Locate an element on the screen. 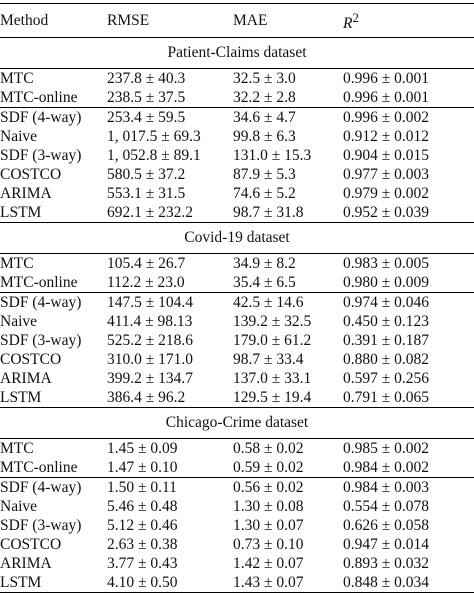 The image size is (474, 593). header-method: Method is located at coordinates (53, 20).